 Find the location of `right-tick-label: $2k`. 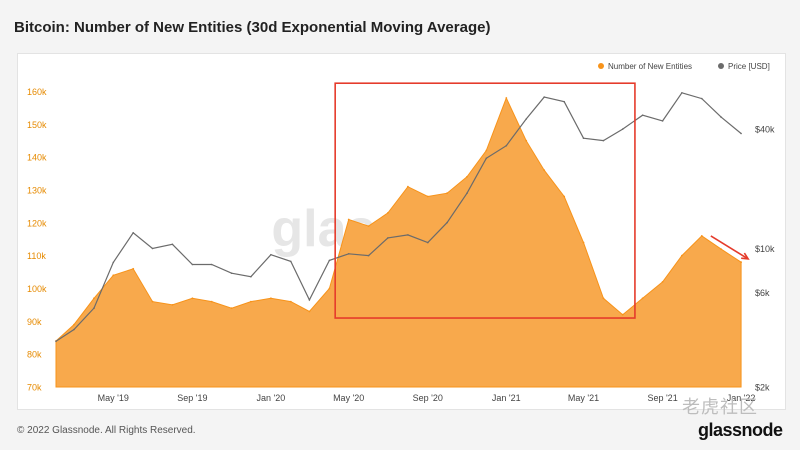

right-tick-label: $2k is located at coordinates (762, 388).